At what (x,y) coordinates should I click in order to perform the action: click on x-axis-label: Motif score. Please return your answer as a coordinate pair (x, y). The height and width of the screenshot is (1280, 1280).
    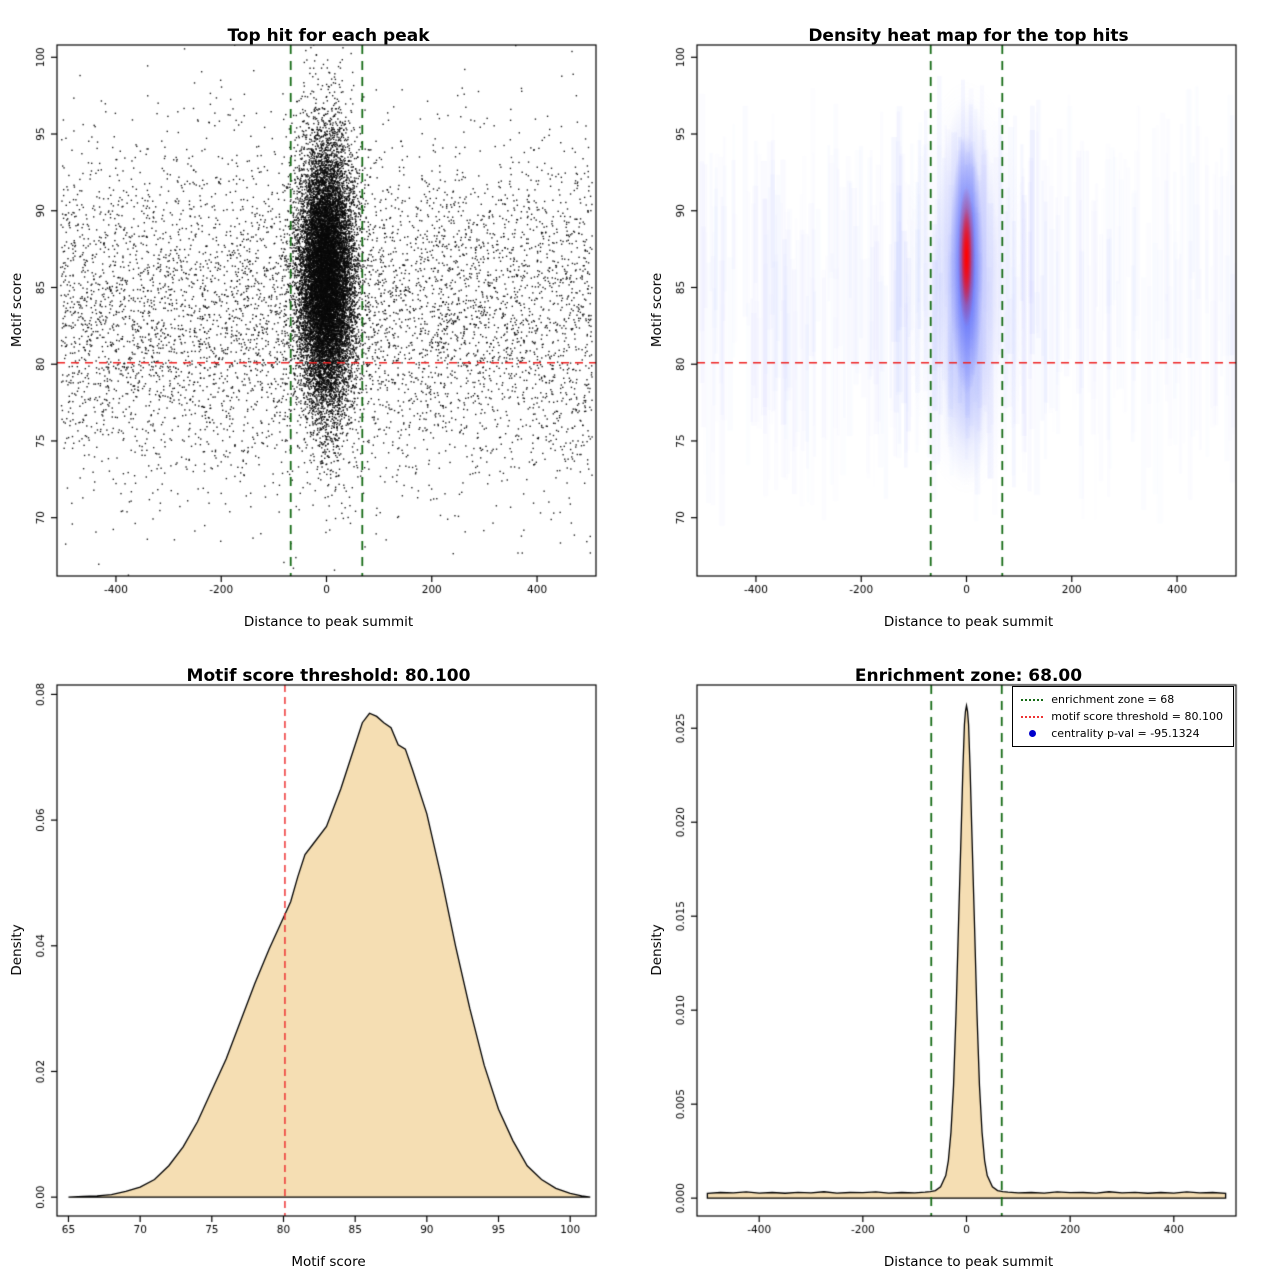
    Looking at the image, I should click on (328, 1262).